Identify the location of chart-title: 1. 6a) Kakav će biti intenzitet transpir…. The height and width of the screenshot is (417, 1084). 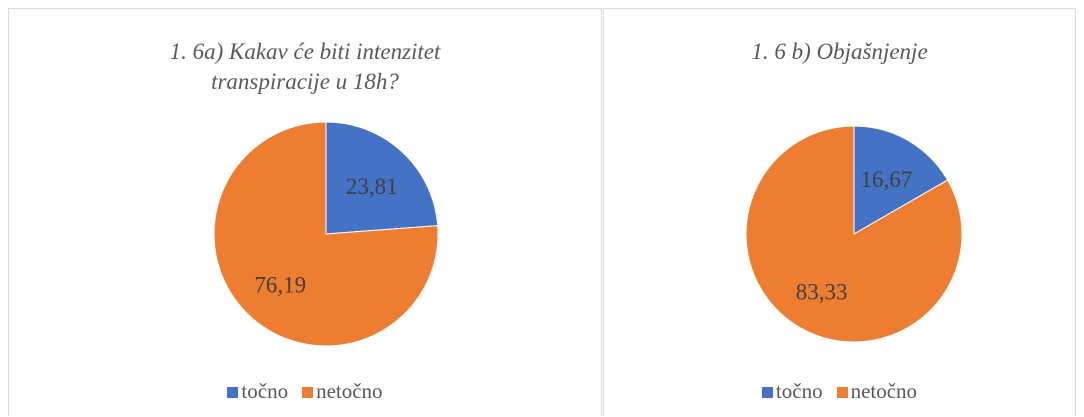
(305, 66).